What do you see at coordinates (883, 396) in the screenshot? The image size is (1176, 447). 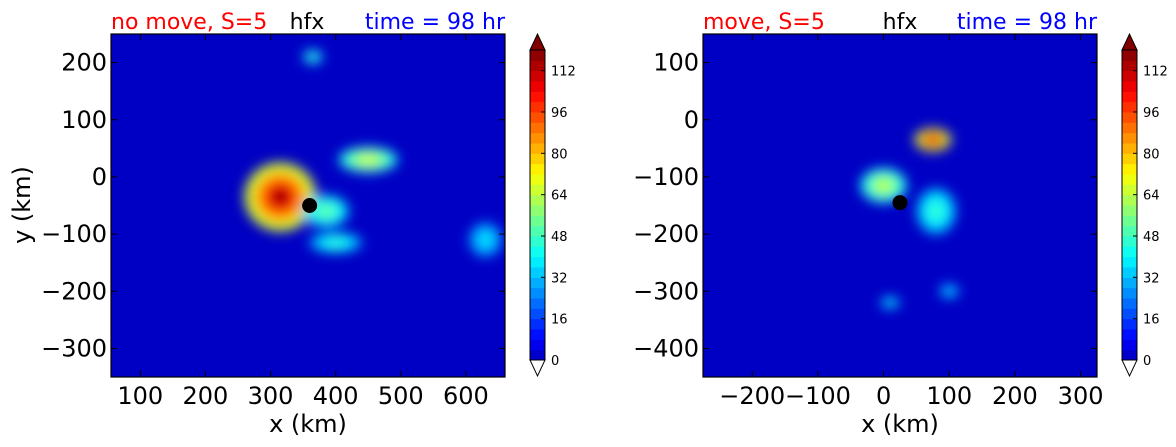 I see `x-tick-label: 0` at bounding box center [883, 396].